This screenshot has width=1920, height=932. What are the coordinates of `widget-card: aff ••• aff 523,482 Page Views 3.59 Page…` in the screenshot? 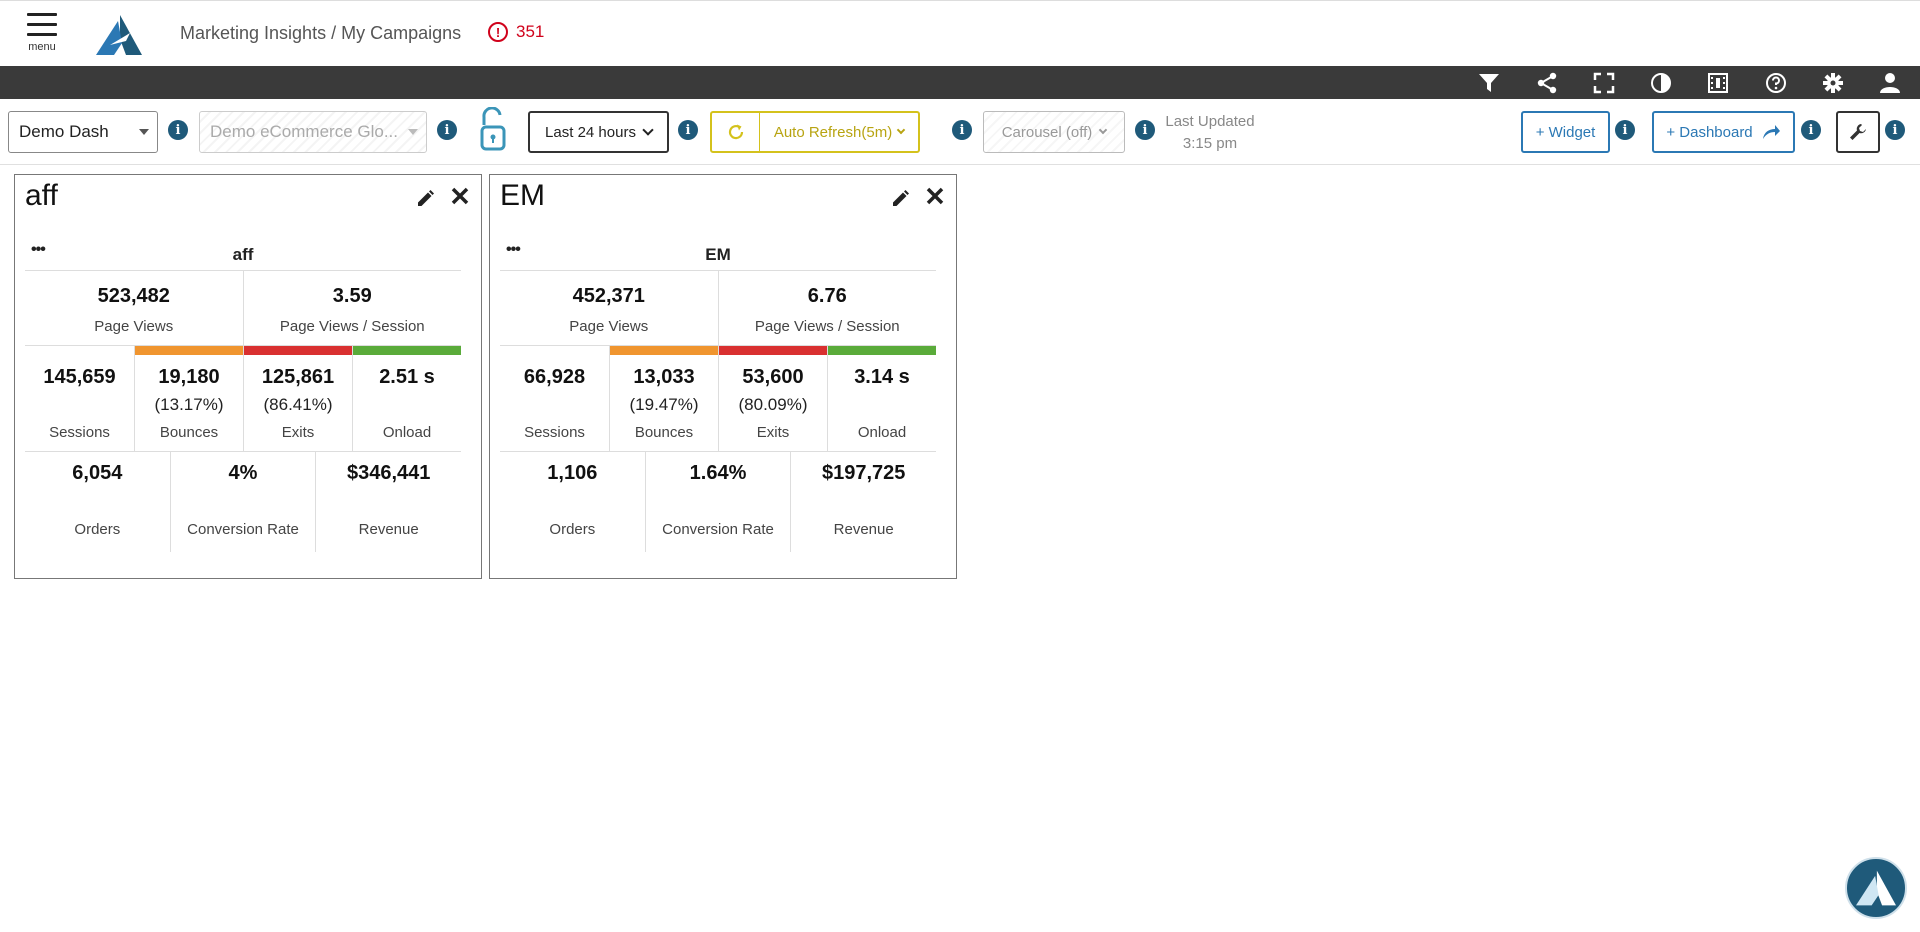 It's located at (248, 376).